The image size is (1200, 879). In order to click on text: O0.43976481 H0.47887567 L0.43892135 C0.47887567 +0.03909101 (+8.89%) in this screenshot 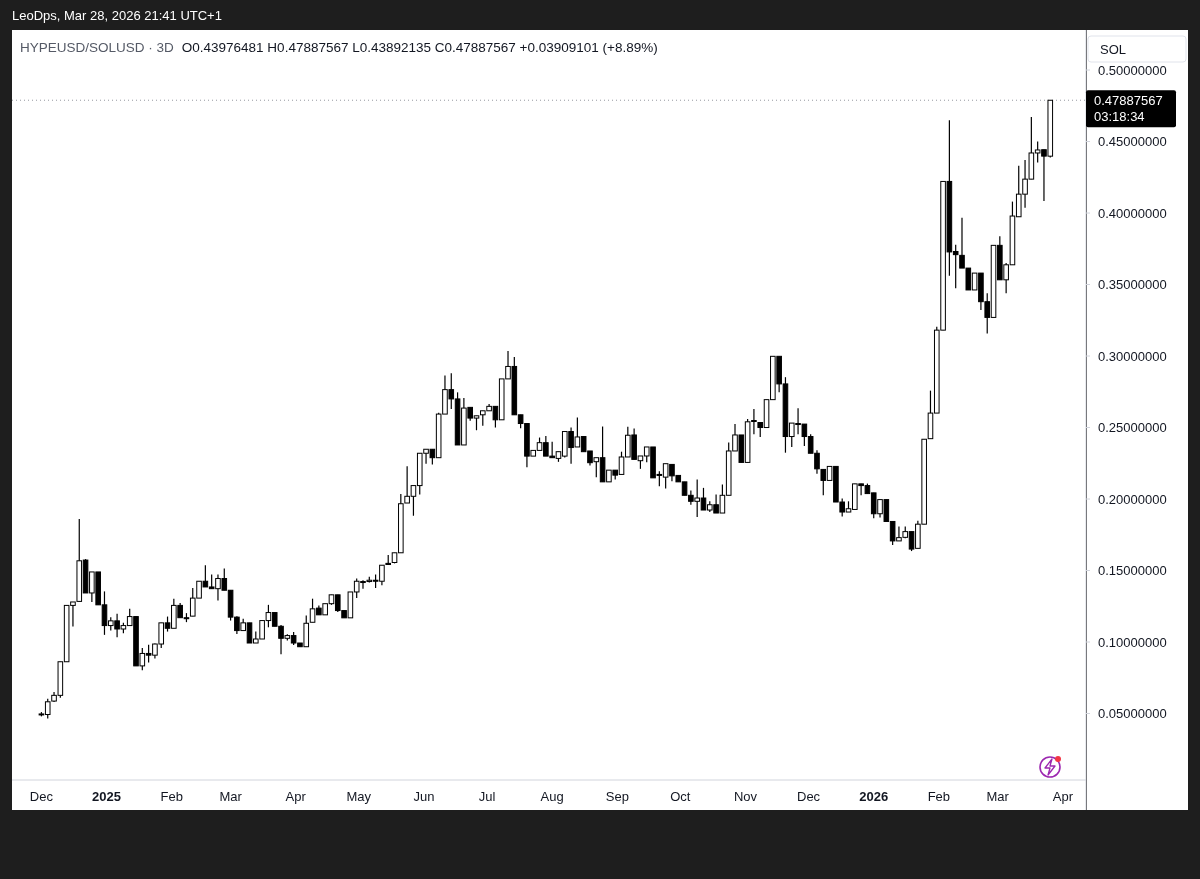, I will do `click(419, 47)`.